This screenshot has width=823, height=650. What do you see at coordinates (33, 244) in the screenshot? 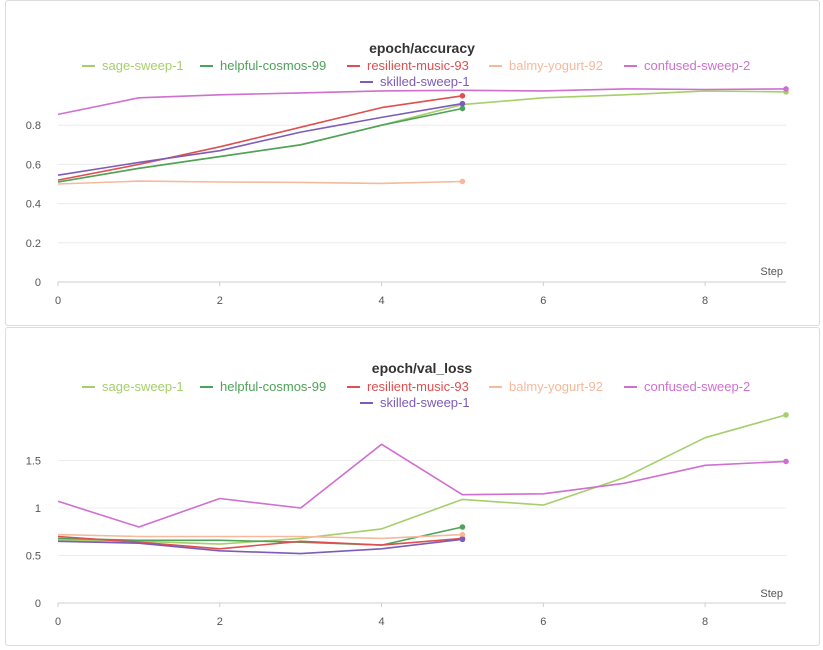
I see `y-tick-label: 0.2` at bounding box center [33, 244].